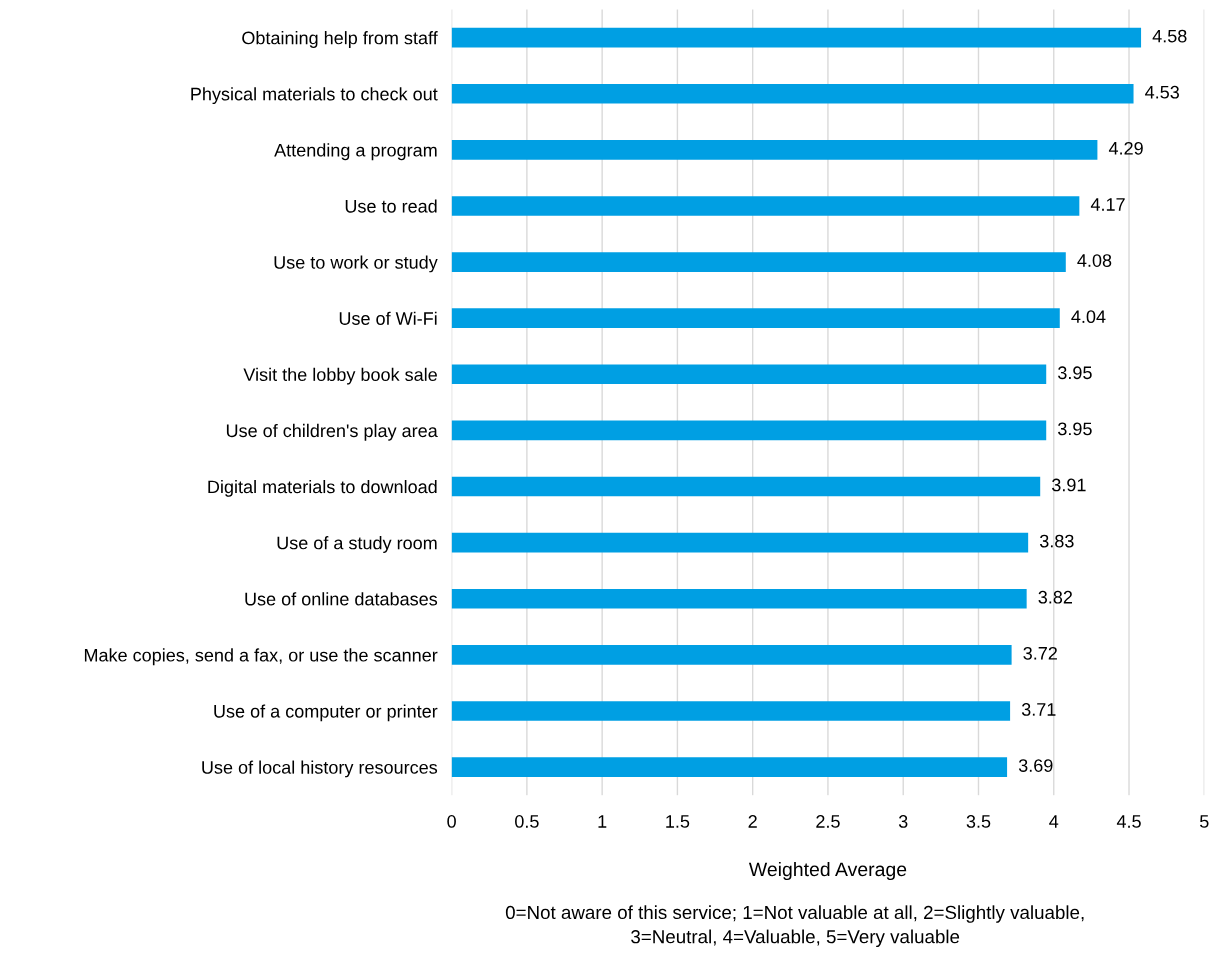  Describe the element at coordinates (1069, 485) in the screenshot. I see `data-label: 3.91` at that location.